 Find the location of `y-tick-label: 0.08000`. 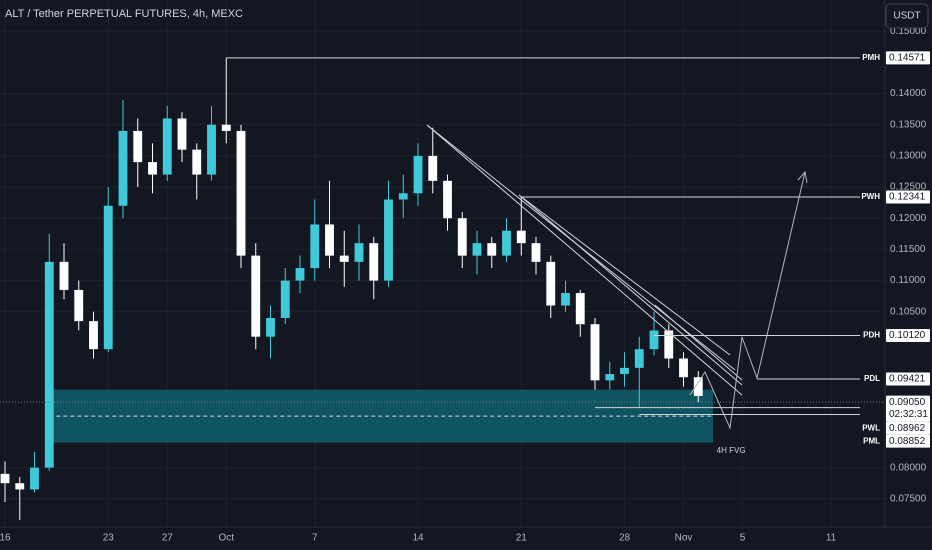

y-tick-label: 0.08000 is located at coordinates (908, 467).